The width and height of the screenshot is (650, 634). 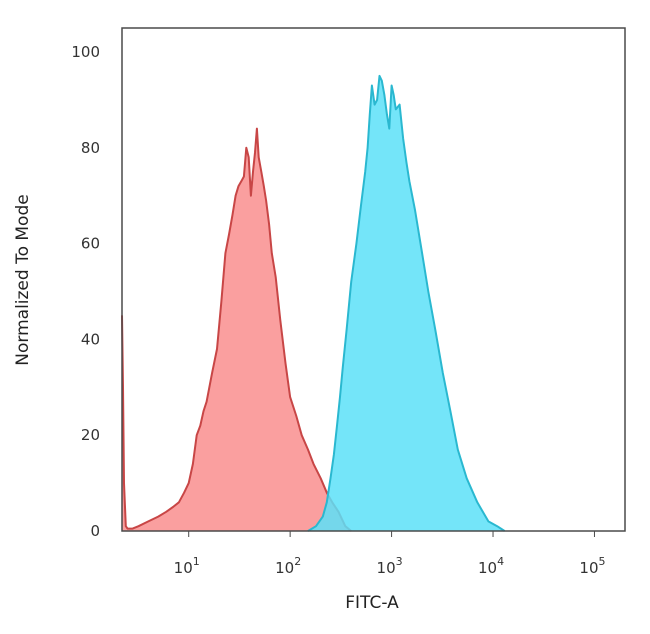 I want to click on y-tick-label: 100, so click(x=85, y=52).